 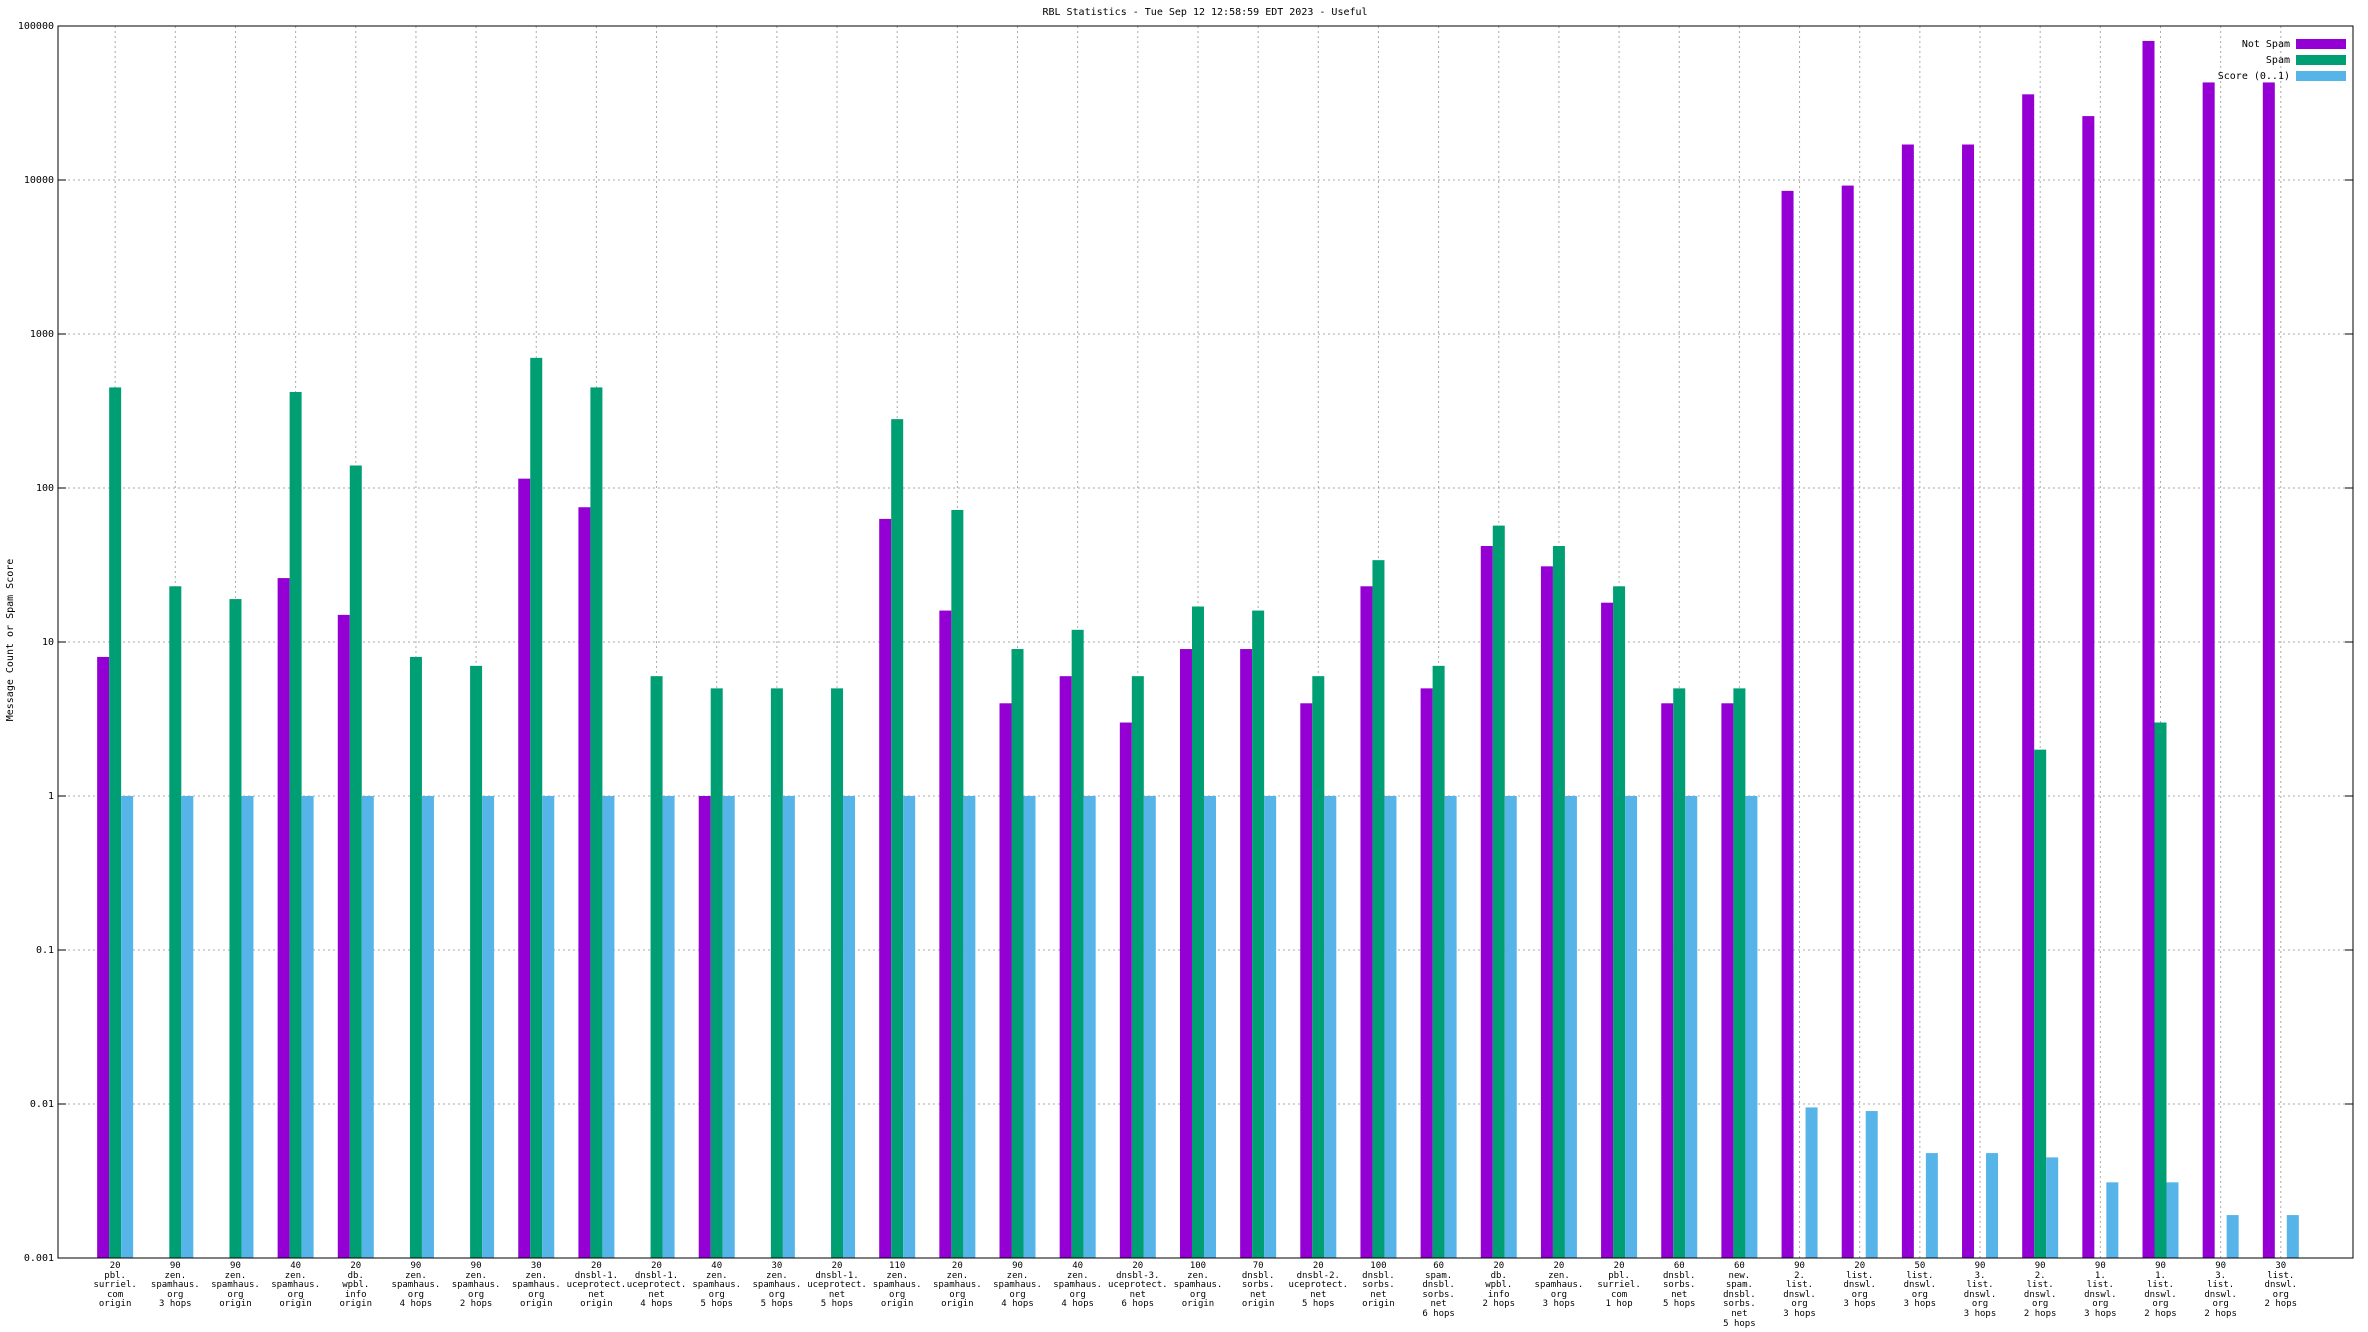 I want to click on x-tick-label: 20 dnsbl-1. uceprotect. net origin, so click(x=596, y=1285).